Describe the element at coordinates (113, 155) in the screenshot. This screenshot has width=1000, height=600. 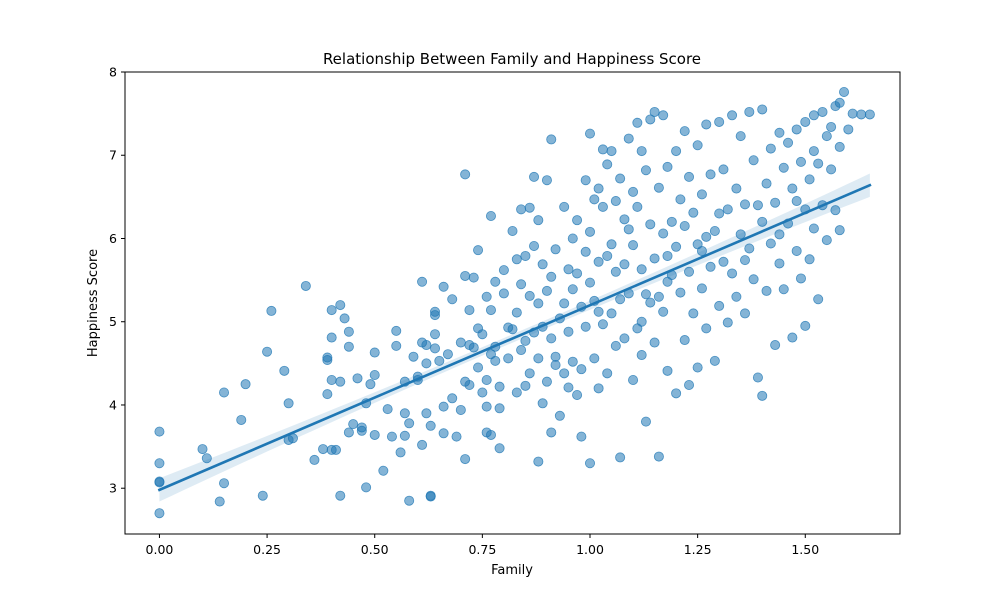
I see `y-tick-label: 7` at that location.